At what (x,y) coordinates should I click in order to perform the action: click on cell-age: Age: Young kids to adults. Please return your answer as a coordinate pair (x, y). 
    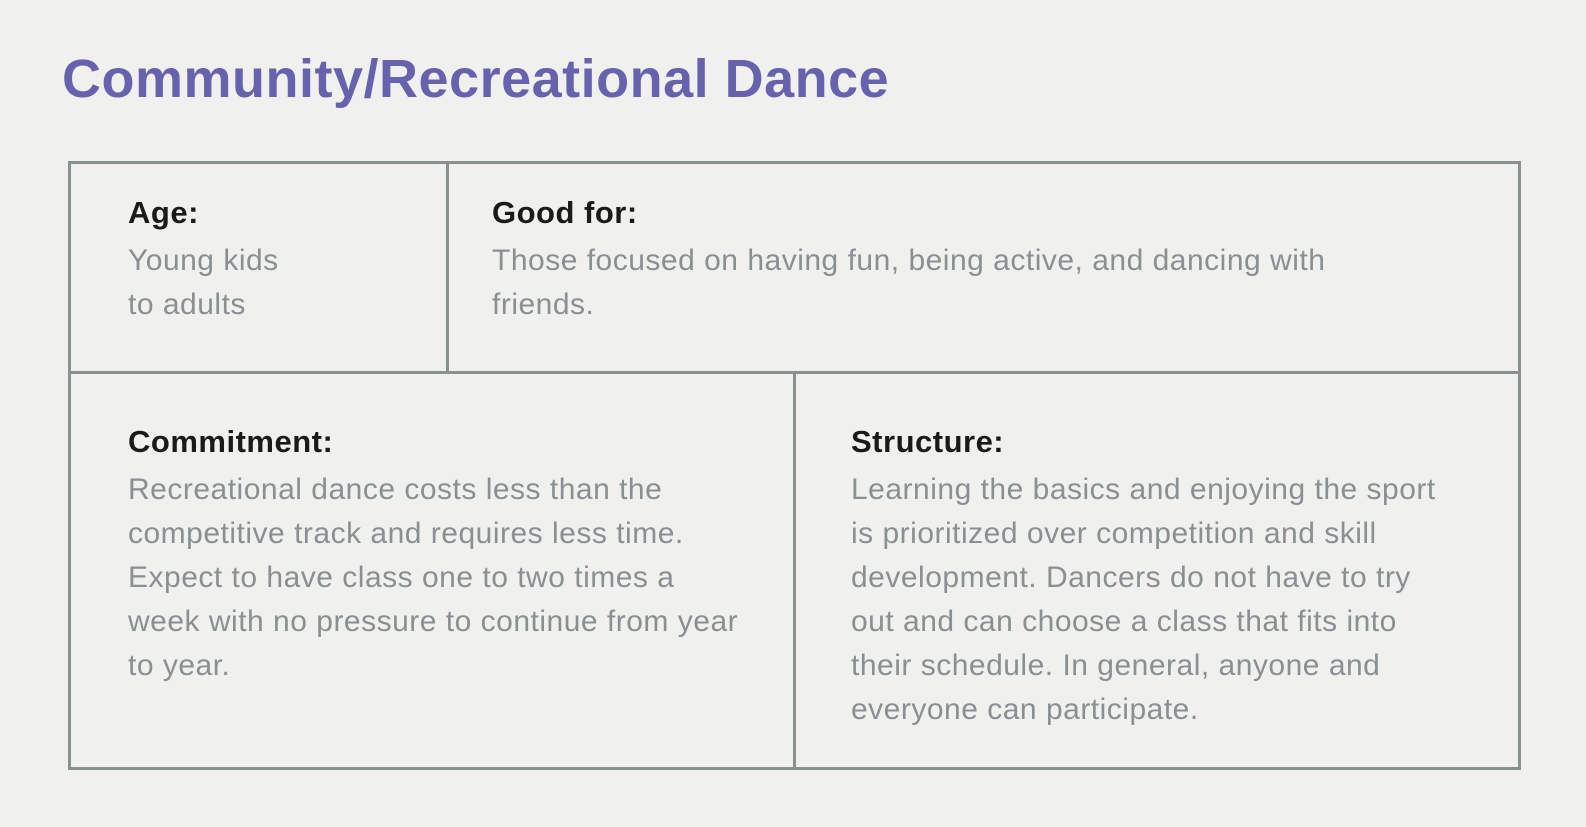
    Looking at the image, I should click on (260, 267).